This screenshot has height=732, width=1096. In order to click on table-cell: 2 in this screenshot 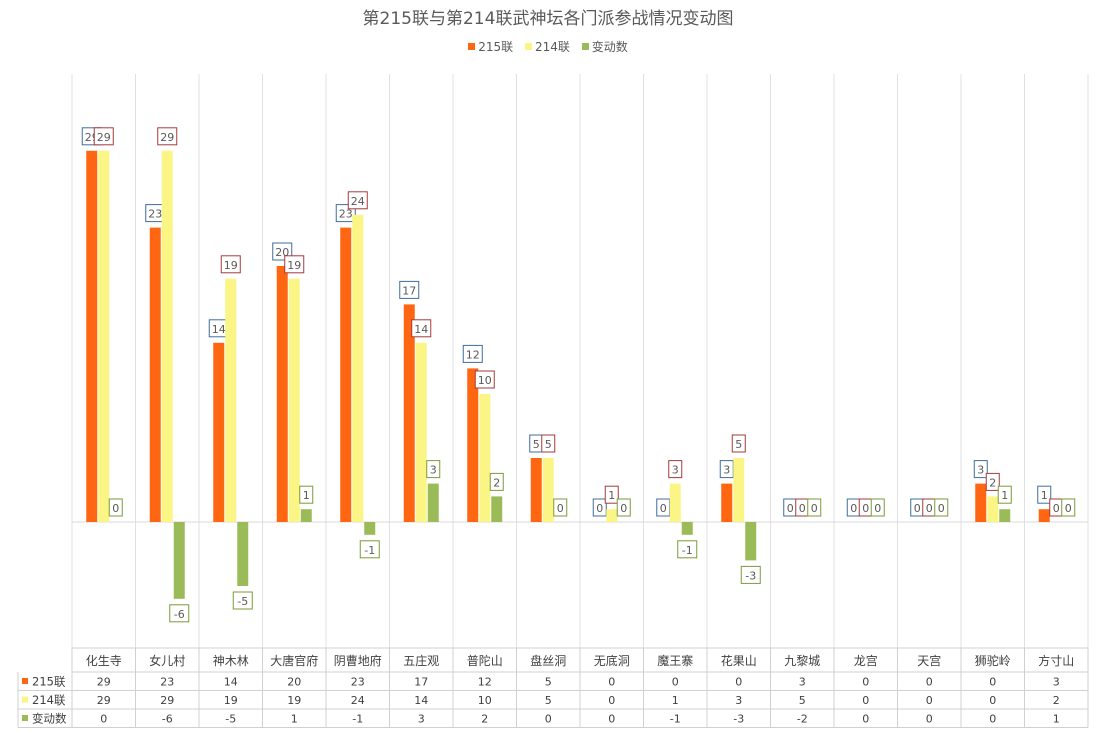, I will do `click(484, 719)`.